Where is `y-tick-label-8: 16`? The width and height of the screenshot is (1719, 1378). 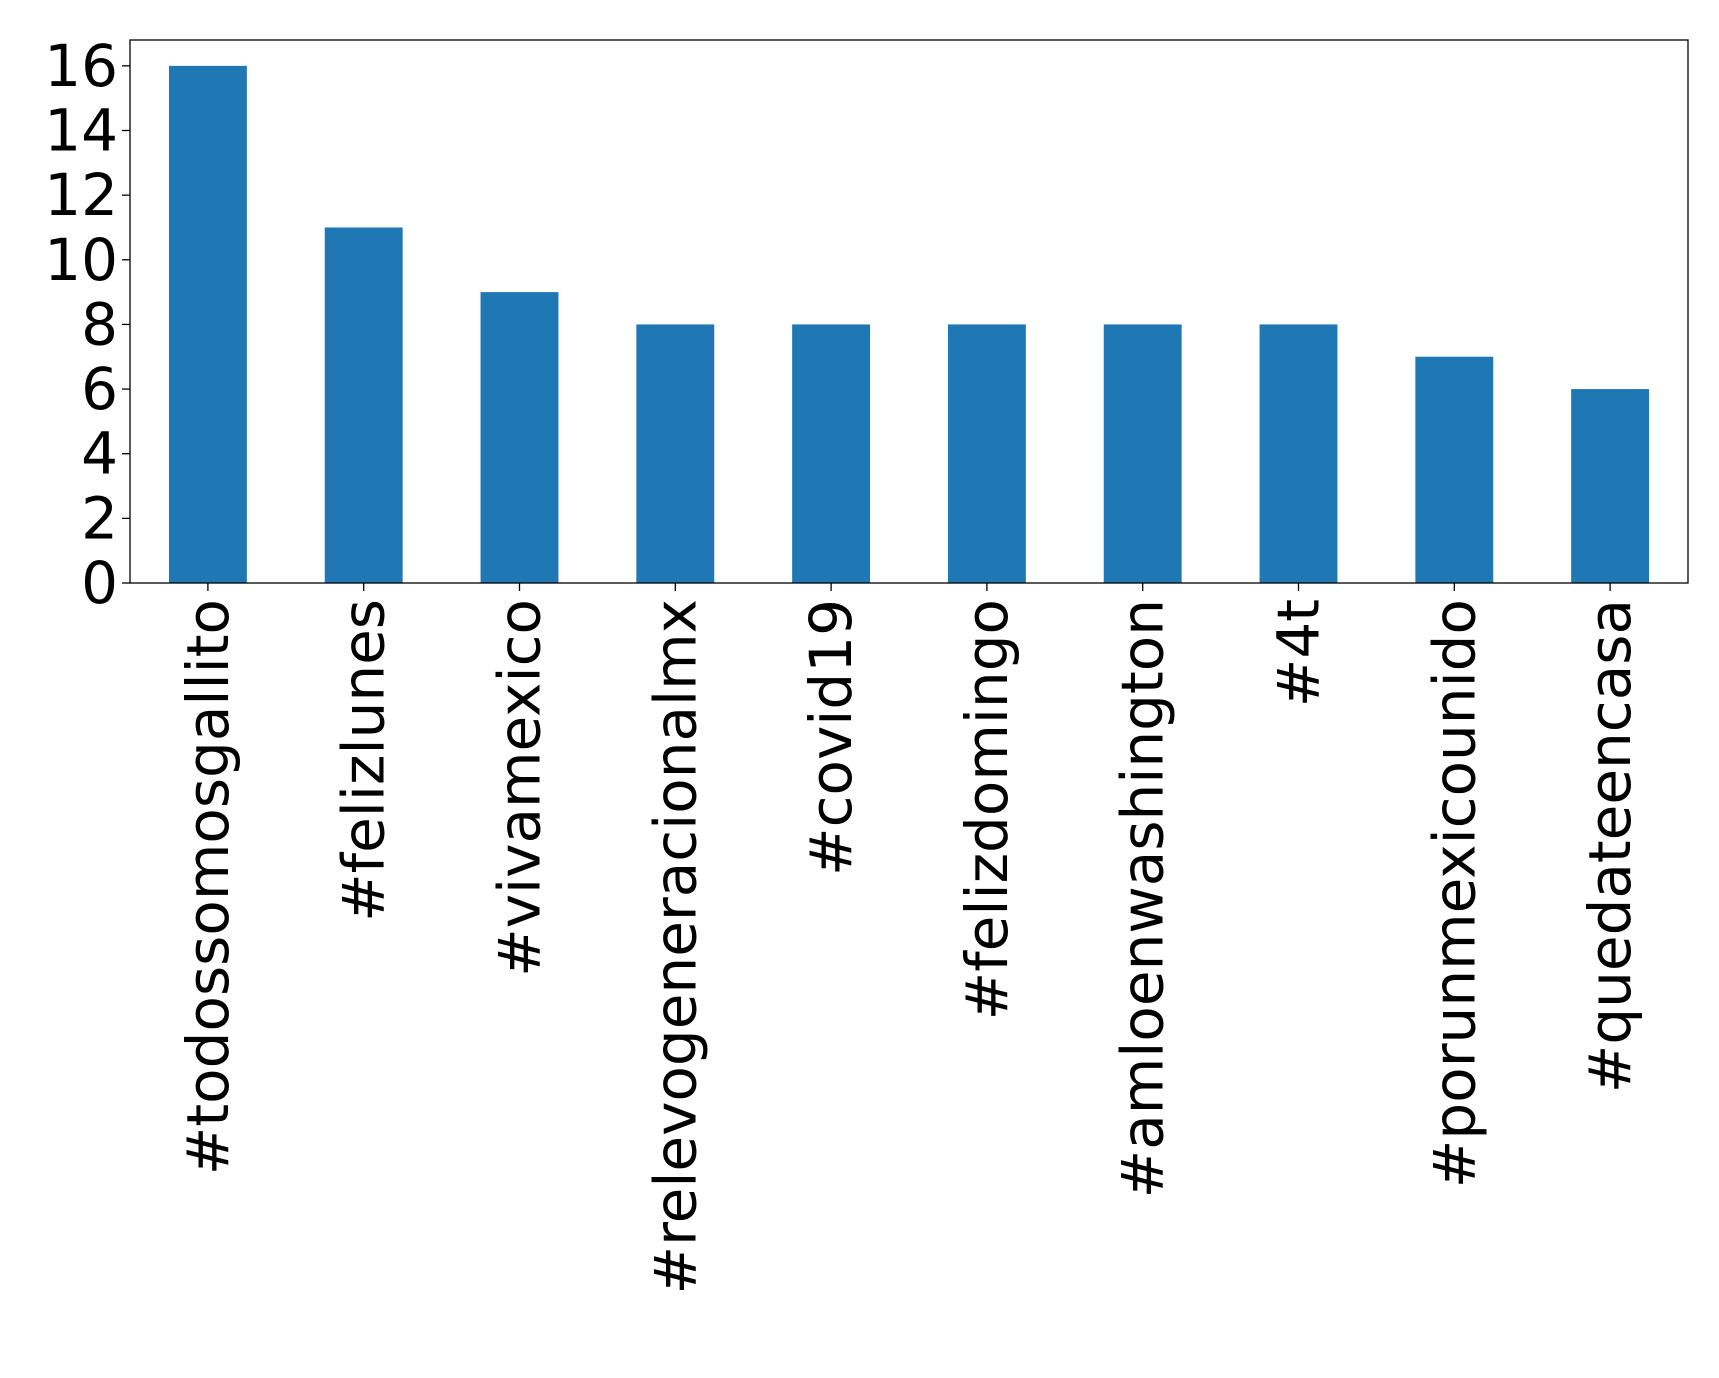 y-tick-label-8: 16 is located at coordinates (81, 66).